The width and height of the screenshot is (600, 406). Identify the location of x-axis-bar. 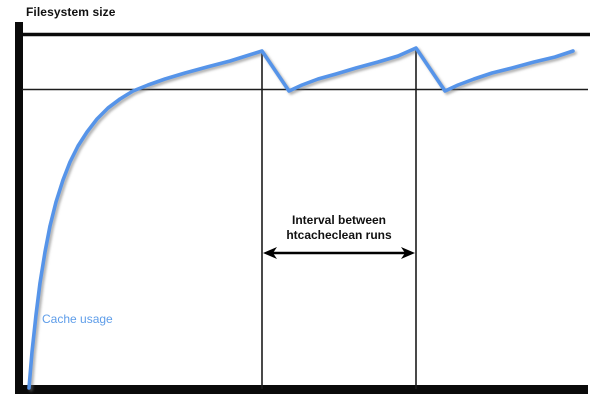
(301, 389).